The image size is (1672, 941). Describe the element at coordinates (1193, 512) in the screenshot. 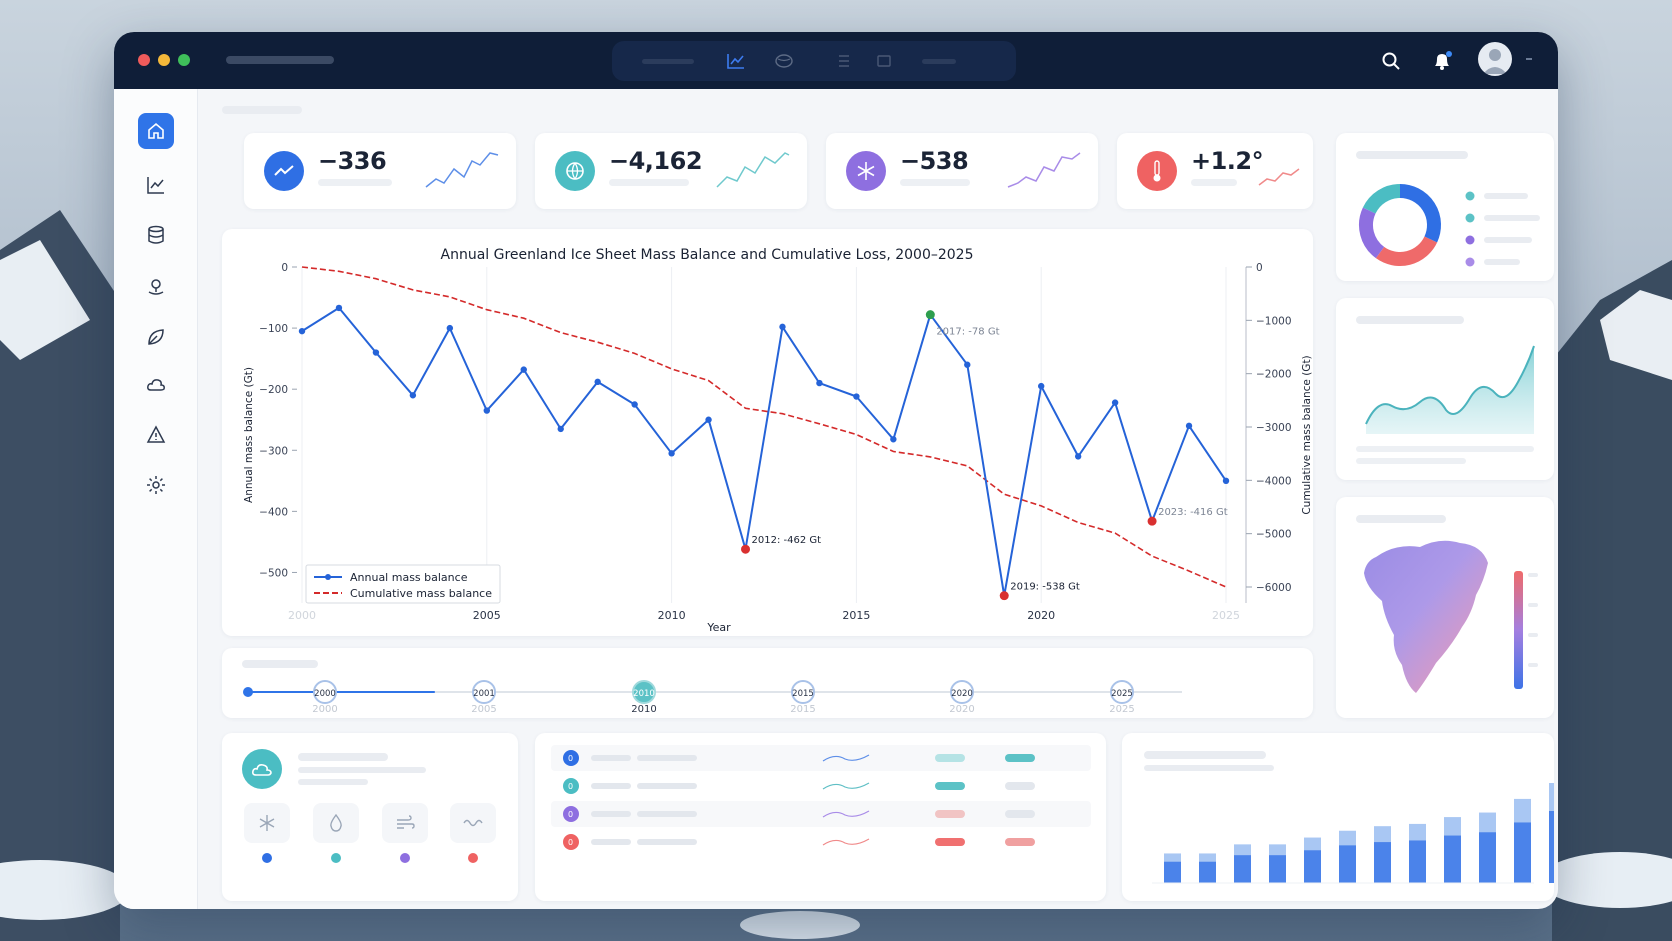

I see `data-annotation: 2023: -416 Gt` at that location.